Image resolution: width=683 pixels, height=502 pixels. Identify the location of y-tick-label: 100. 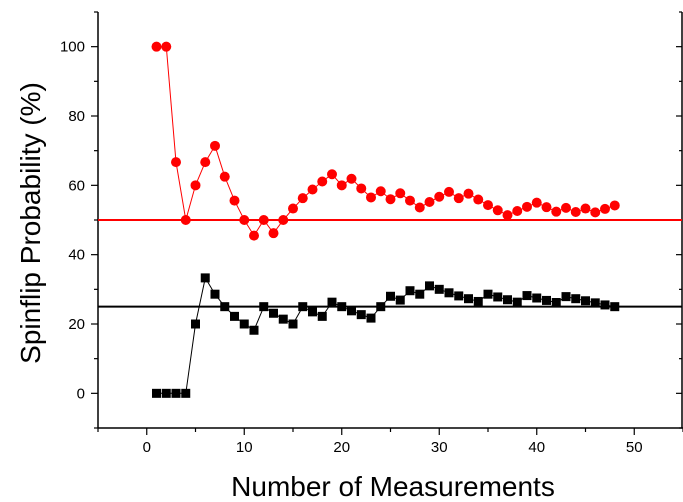
(72, 47).